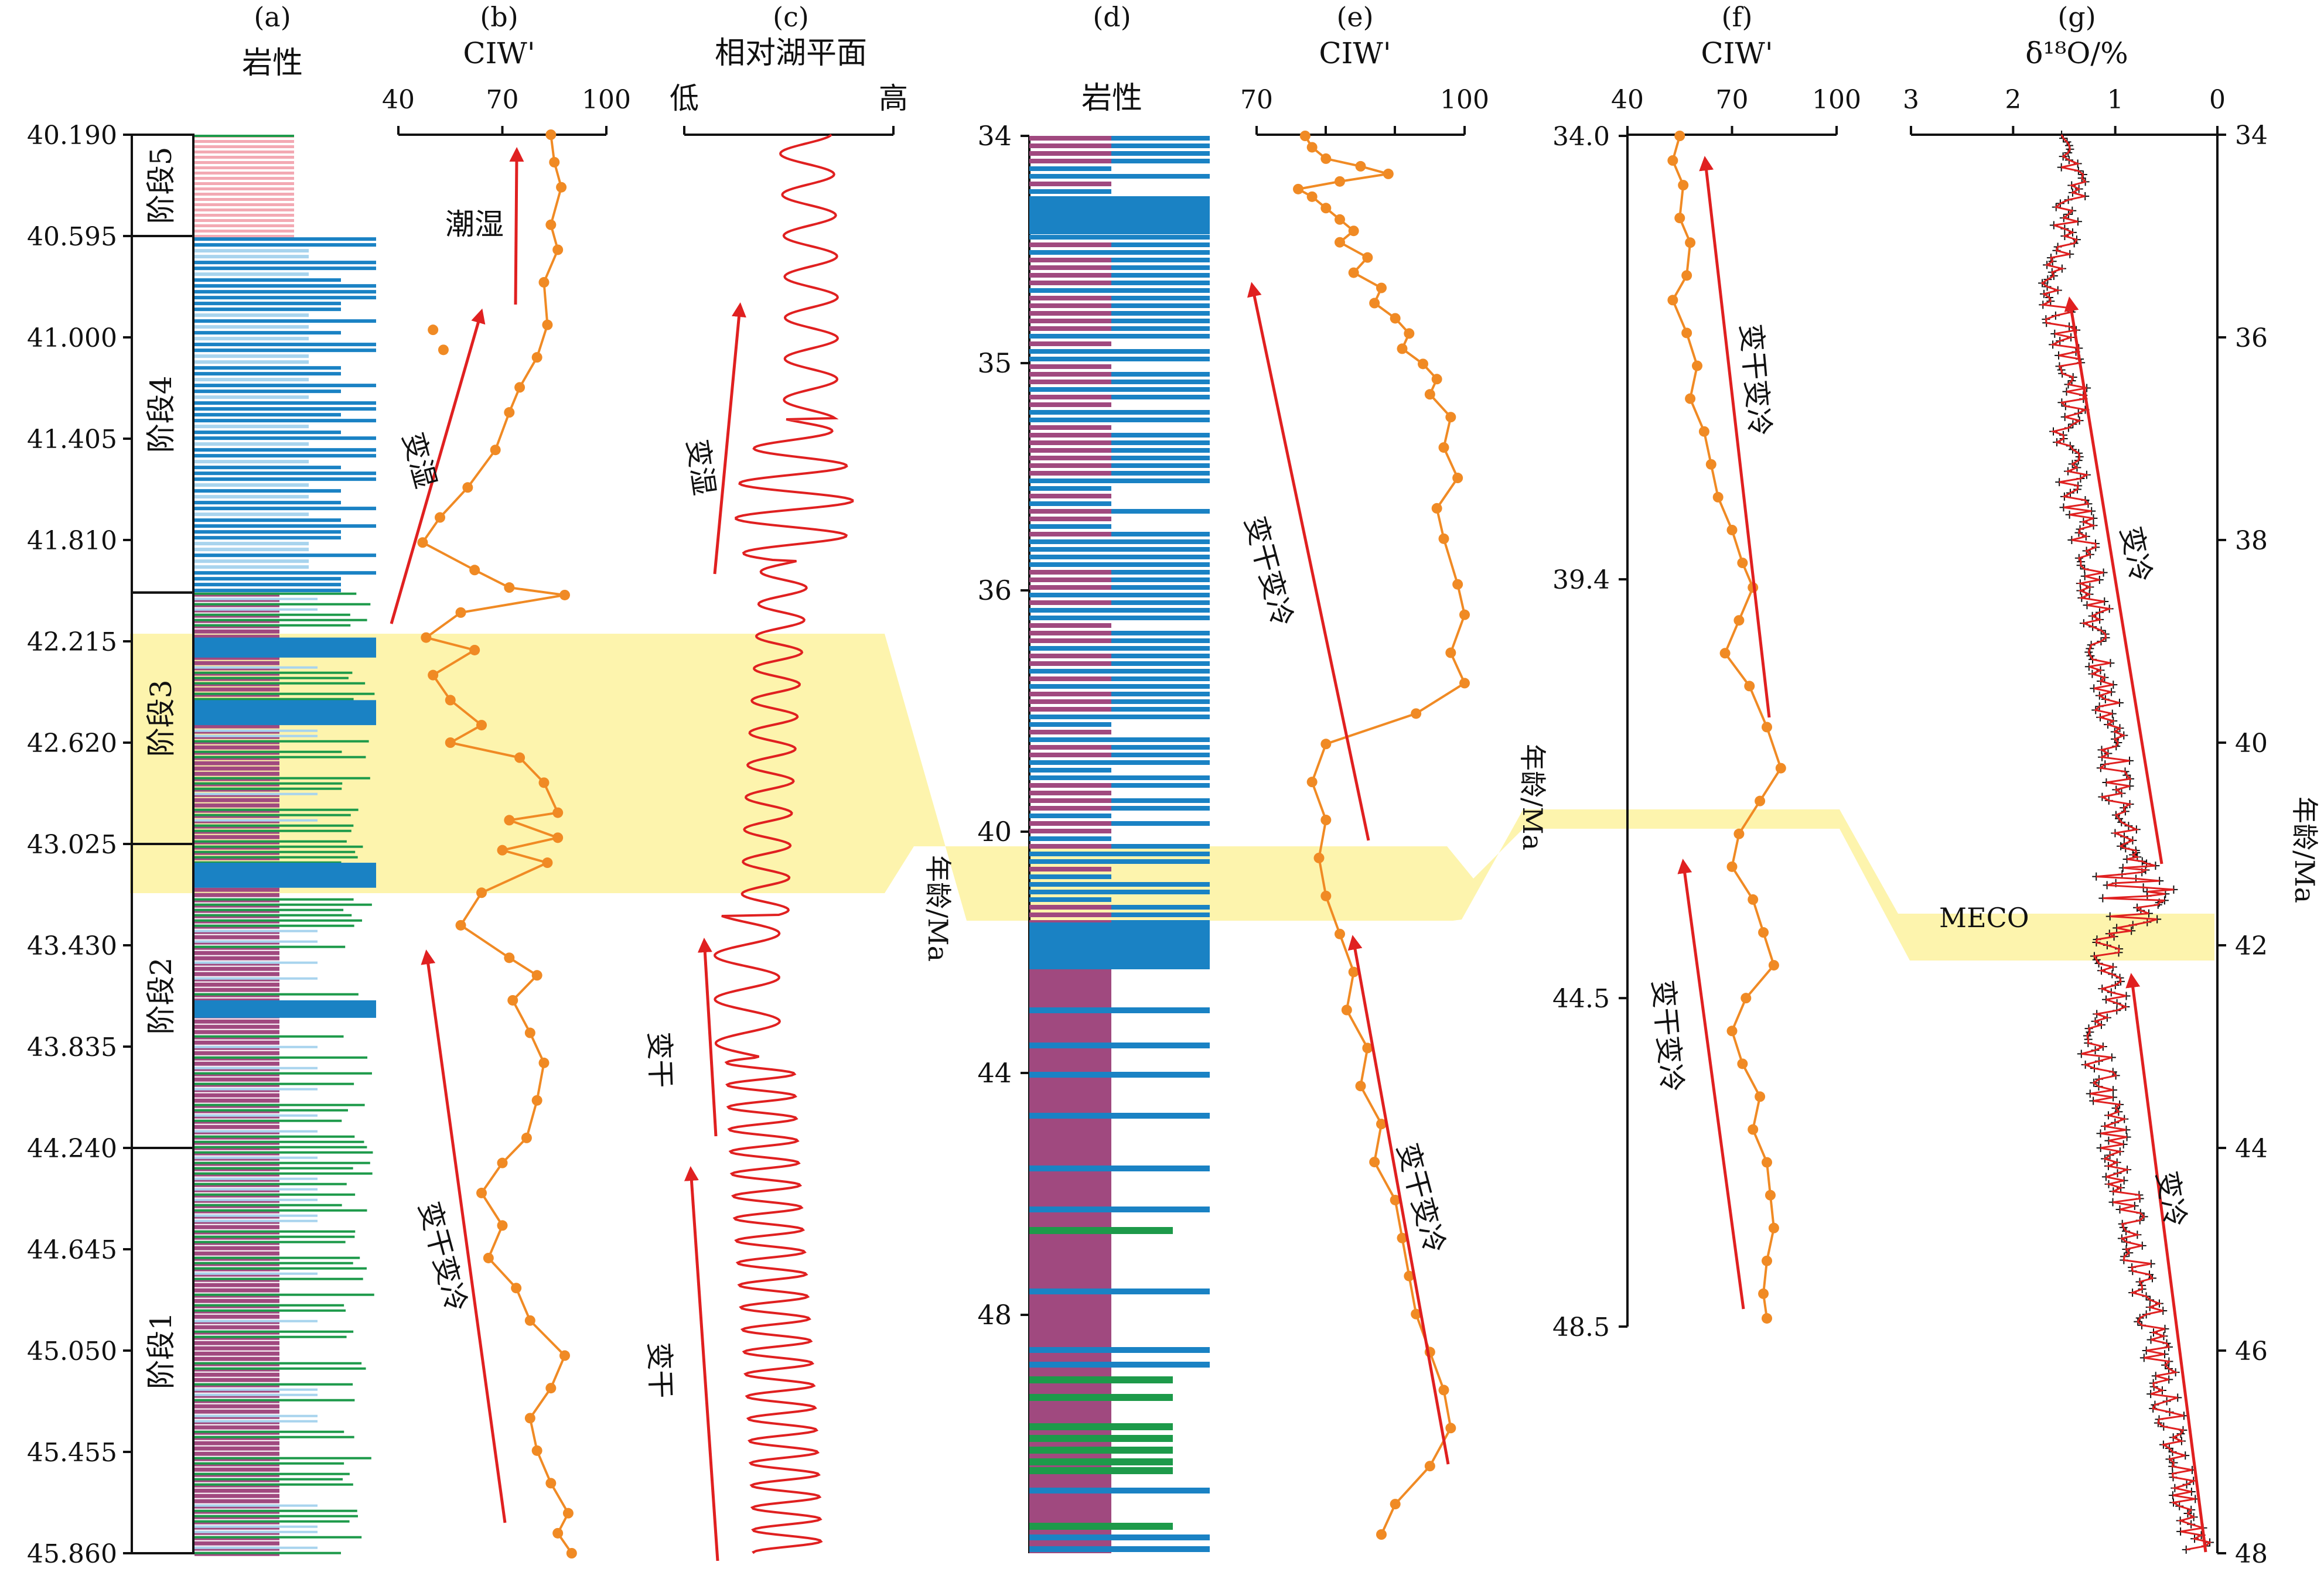 The height and width of the screenshot is (1579, 2324). Describe the element at coordinates (72, 136) in the screenshot. I see `a-tick-label: 40.190` at that location.